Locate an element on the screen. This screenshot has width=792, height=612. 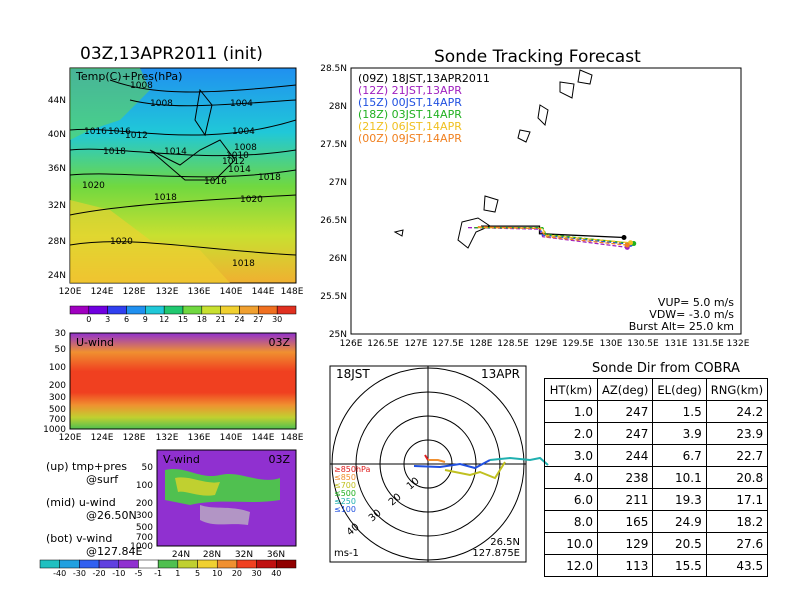
u-wind-panel is located at coordinates (183, 381).